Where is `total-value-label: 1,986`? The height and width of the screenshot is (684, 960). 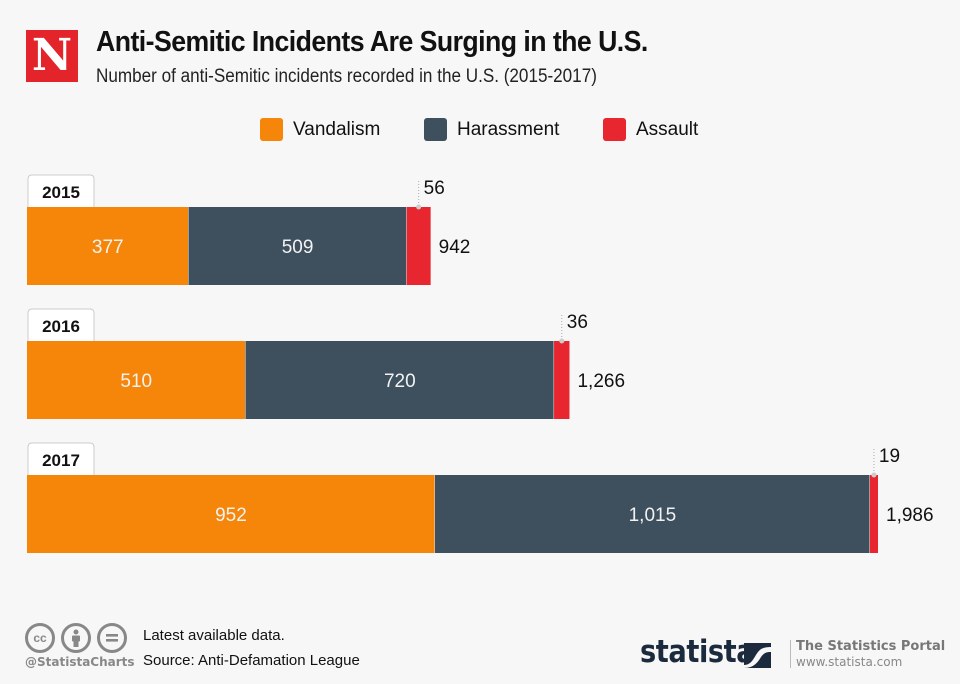 total-value-label: 1,986 is located at coordinates (910, 515).